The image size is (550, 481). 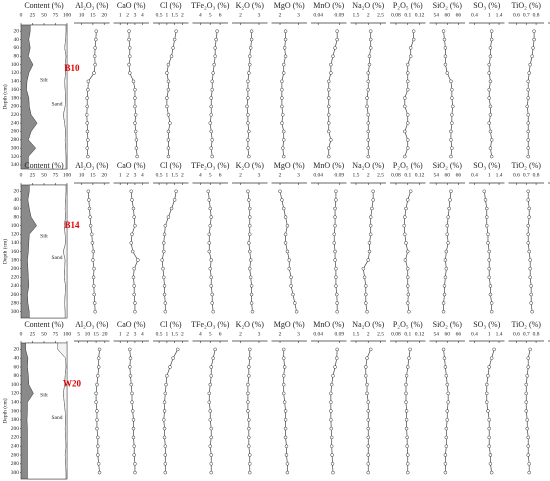 I want to click on y-tick-label: 240, so click(x=15, y=446).